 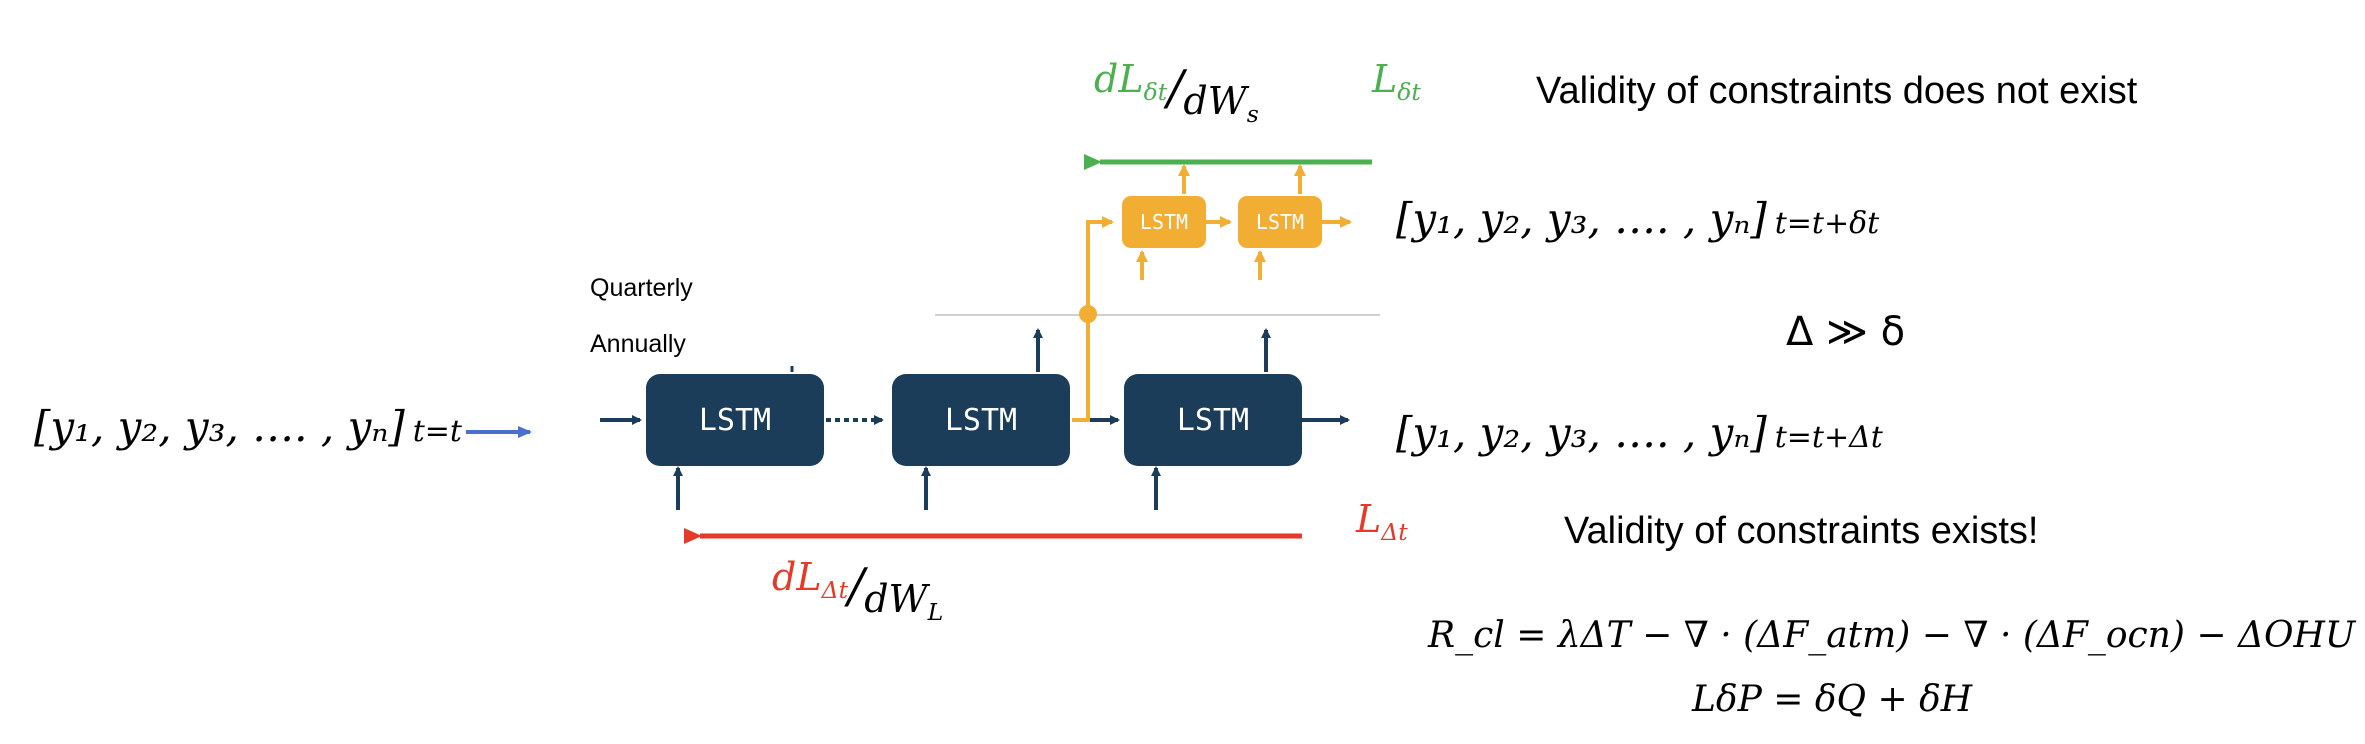 What do you see at coordinates (1088, 314) in the screenshot?
I see `branch-dot` at bounding box center [1088, 314].